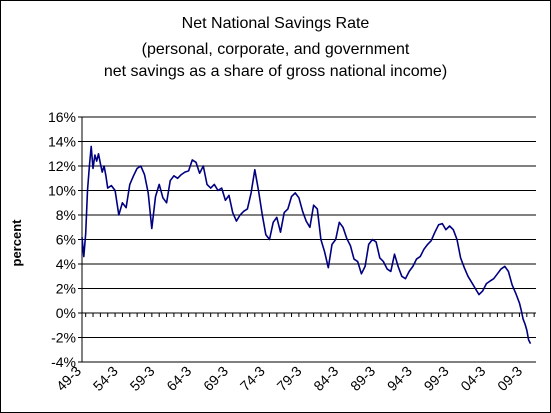 The image size is (551, 413). What do you see at coordinates (66, 215) in the screenshot?
I see `y-tick-label: 8%` at bounding box center [66, 215].